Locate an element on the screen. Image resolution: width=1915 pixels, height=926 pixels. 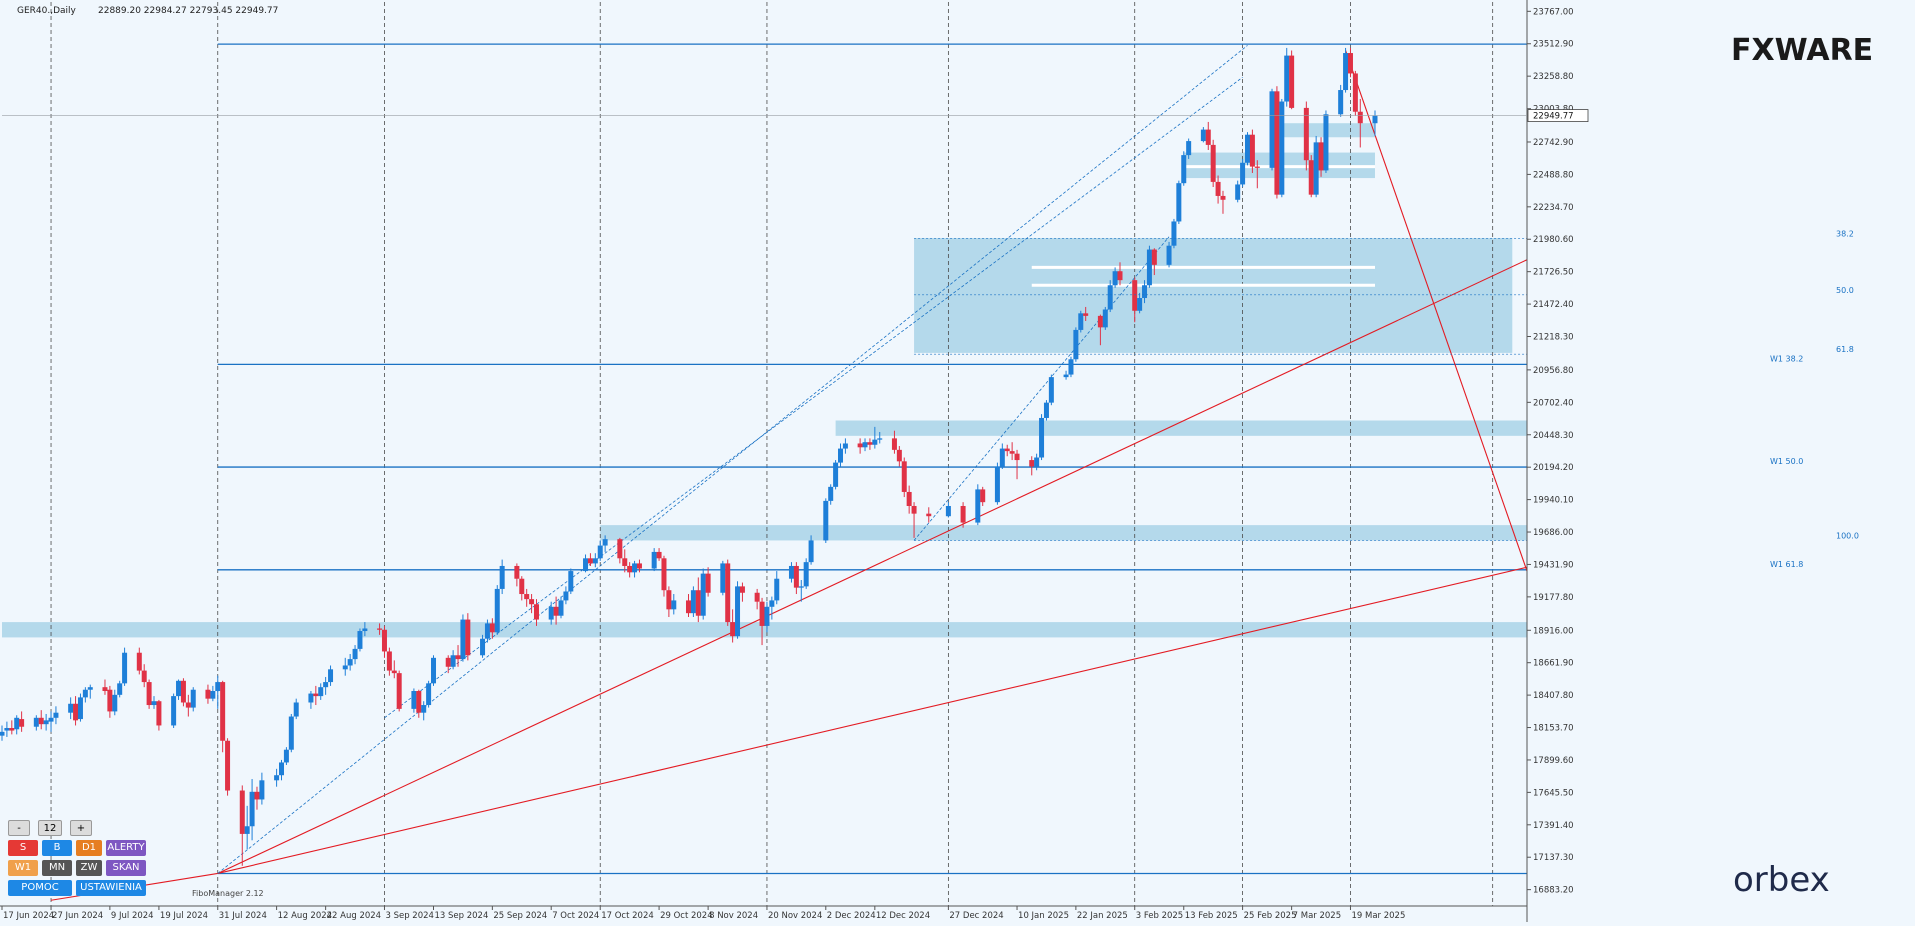
zw-button: ZW is located at coordinates (89, 868).